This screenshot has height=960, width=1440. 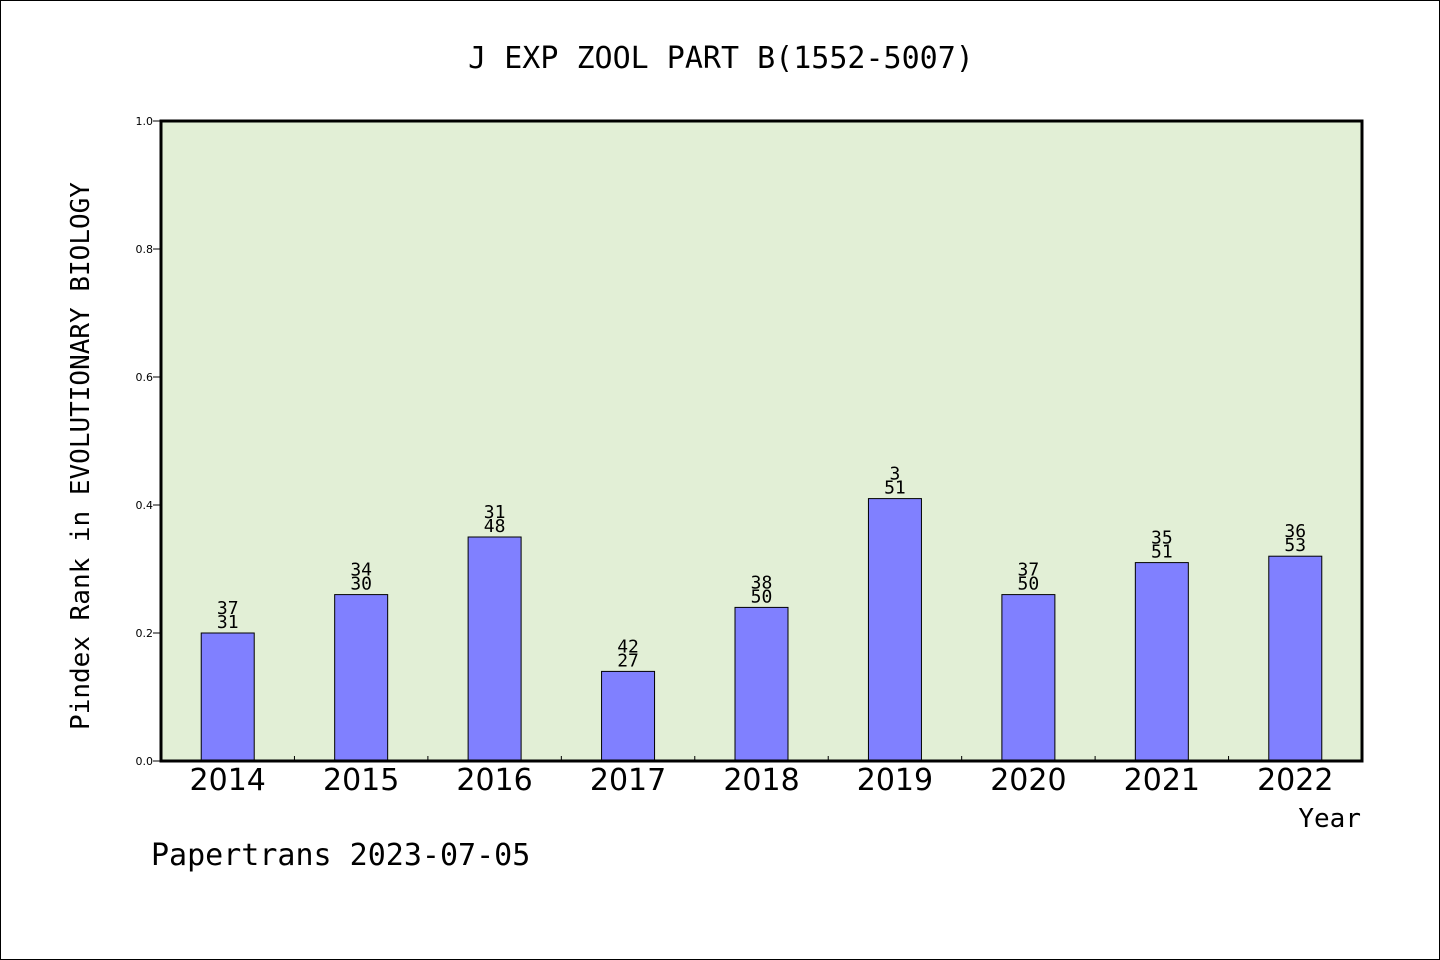 I want to click on bar-2018, so click(x=761, y=684).